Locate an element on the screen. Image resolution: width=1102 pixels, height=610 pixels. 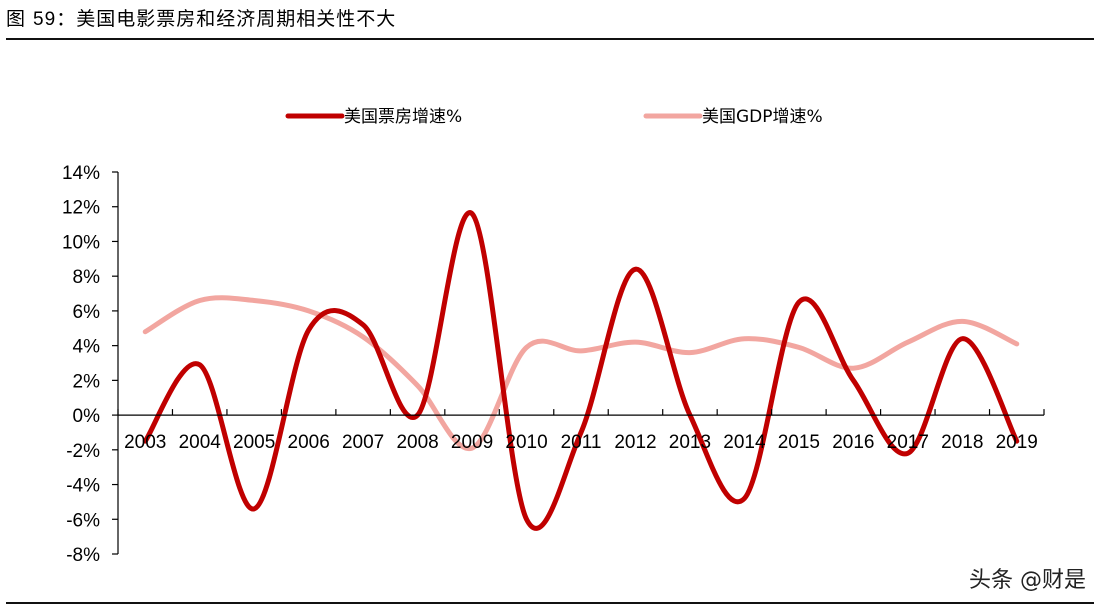
bottom-rule is located at coordinates (550, 603).